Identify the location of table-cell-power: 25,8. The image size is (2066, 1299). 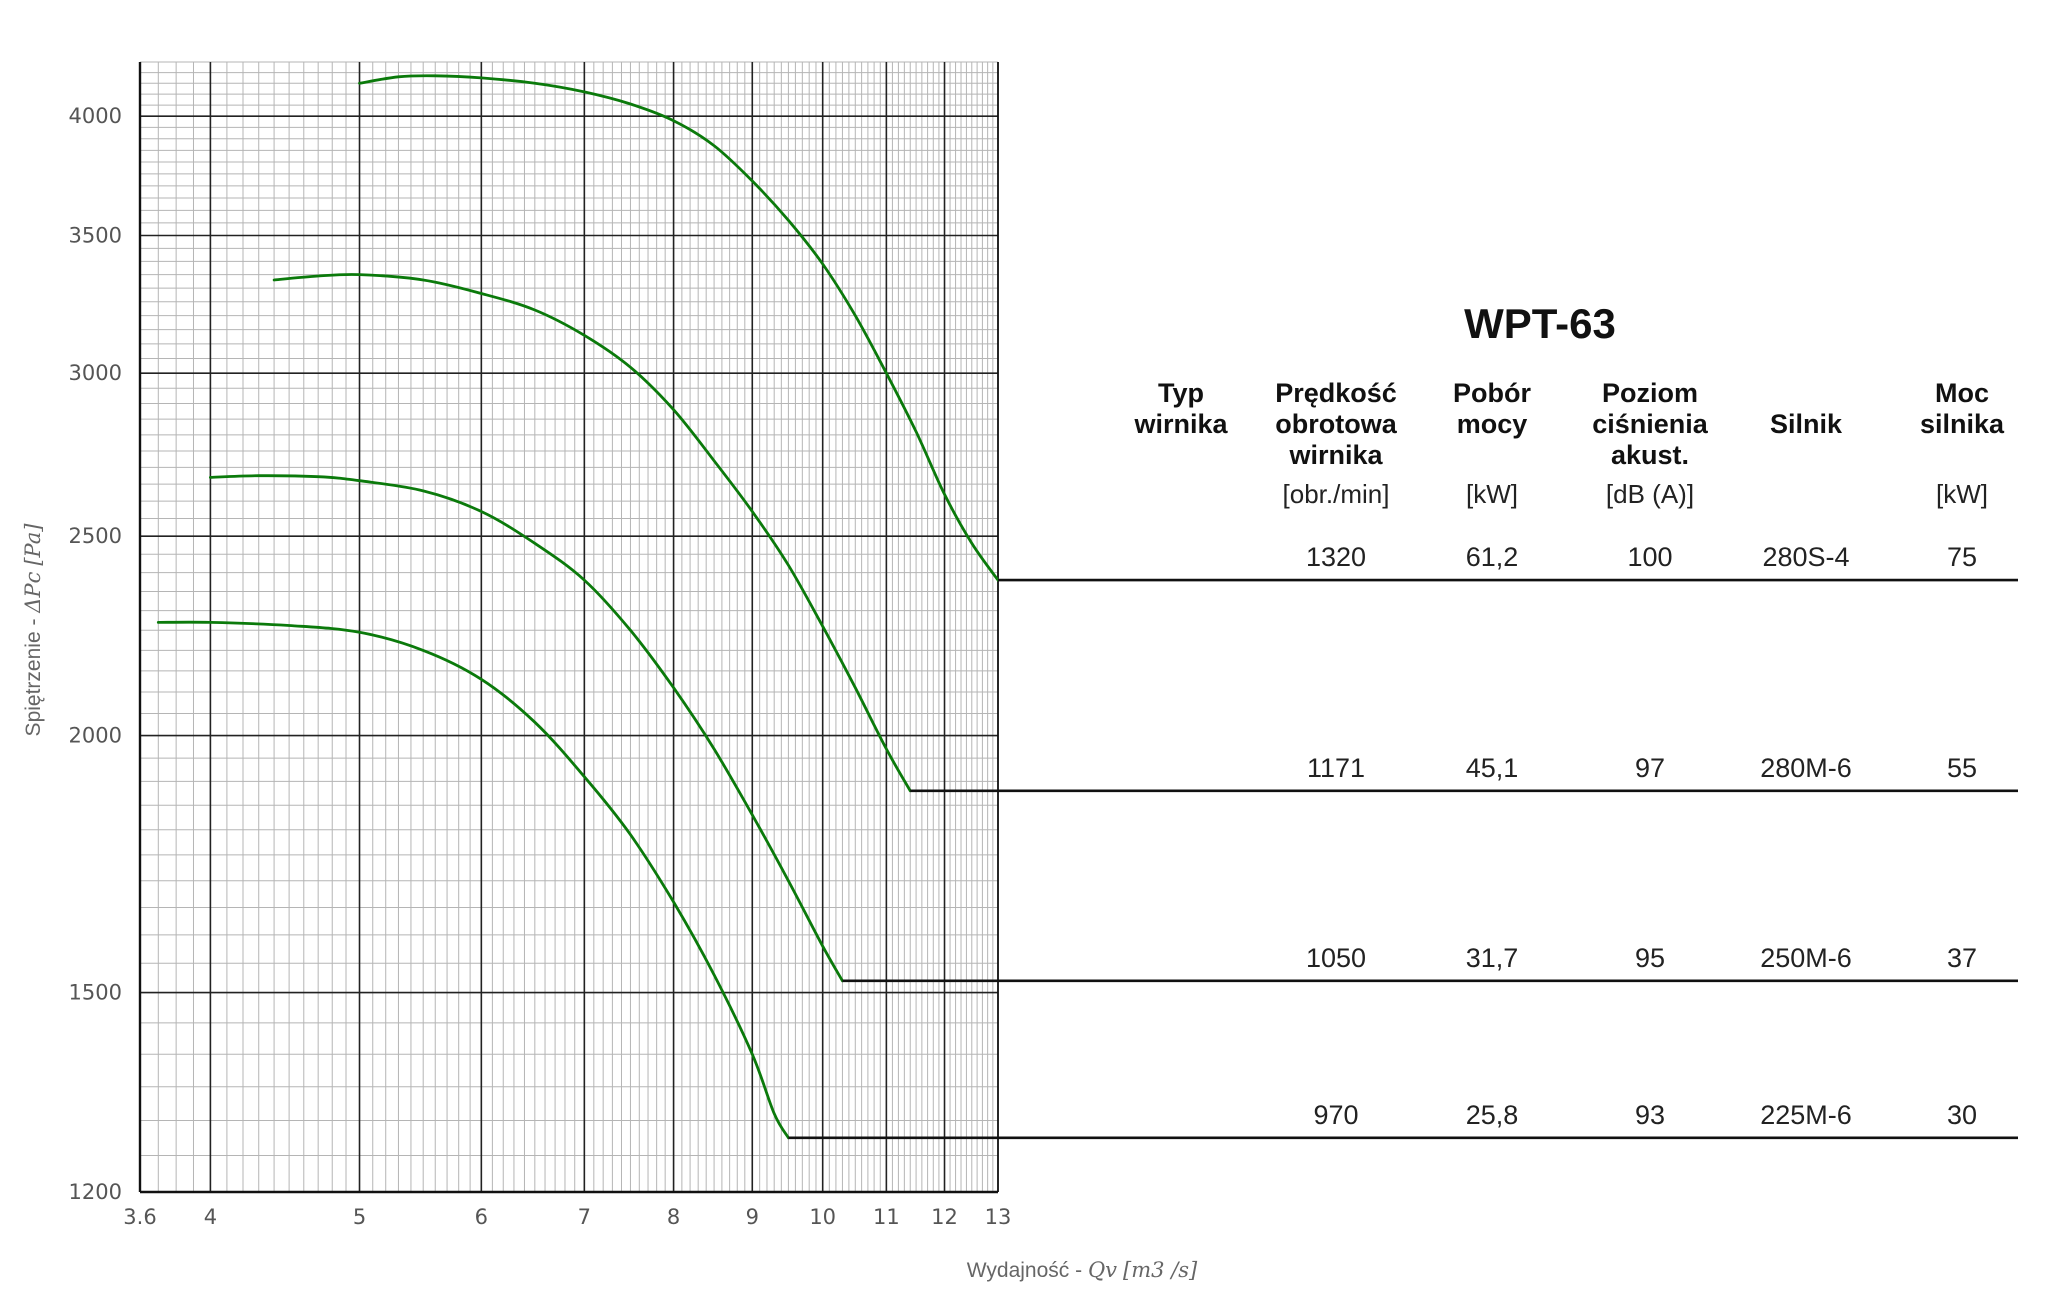
(1492, 1115).